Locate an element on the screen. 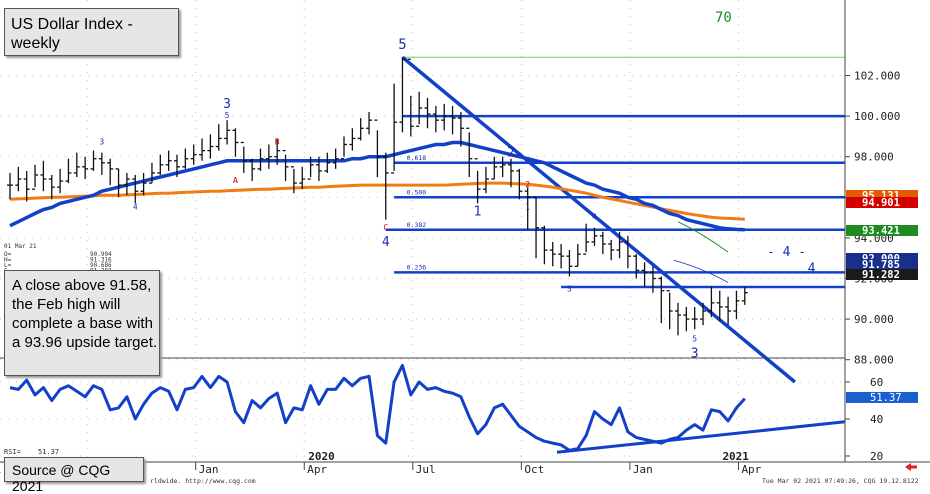  rsi-tag: 51.37 is located at coordinates (886, 398).